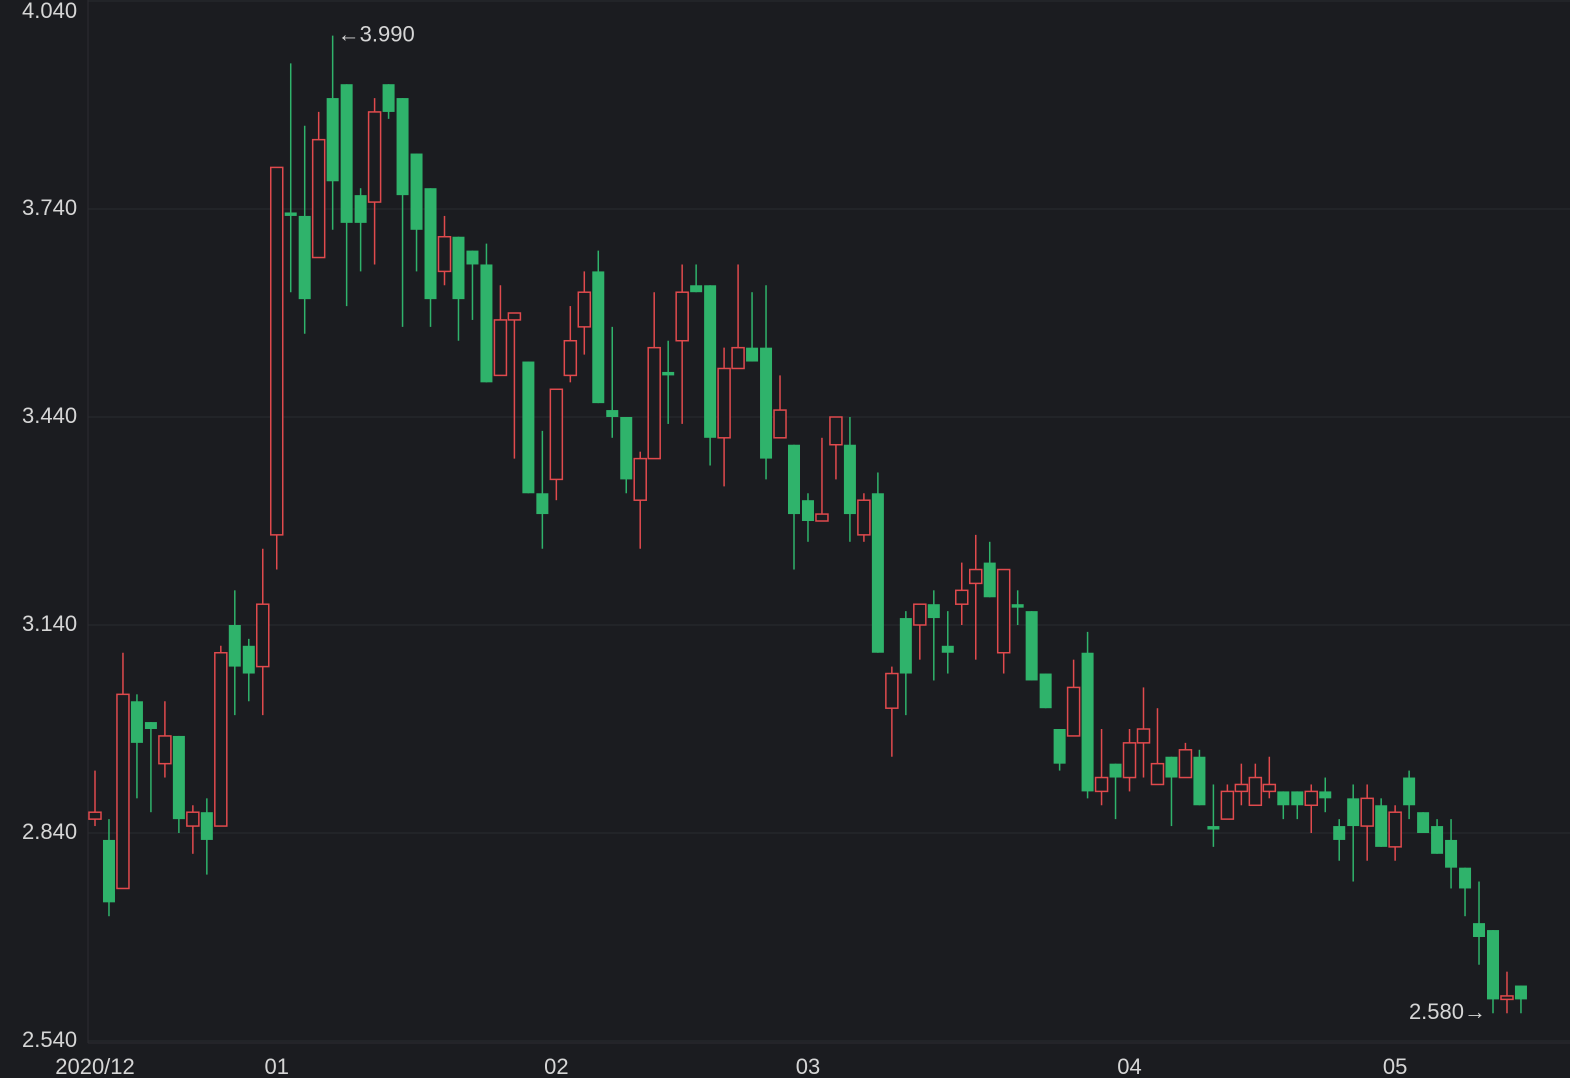  Describe the element at coordinates (95, 1066) in the screenshot. I see `x-tick-label: 2020/12` at that location.